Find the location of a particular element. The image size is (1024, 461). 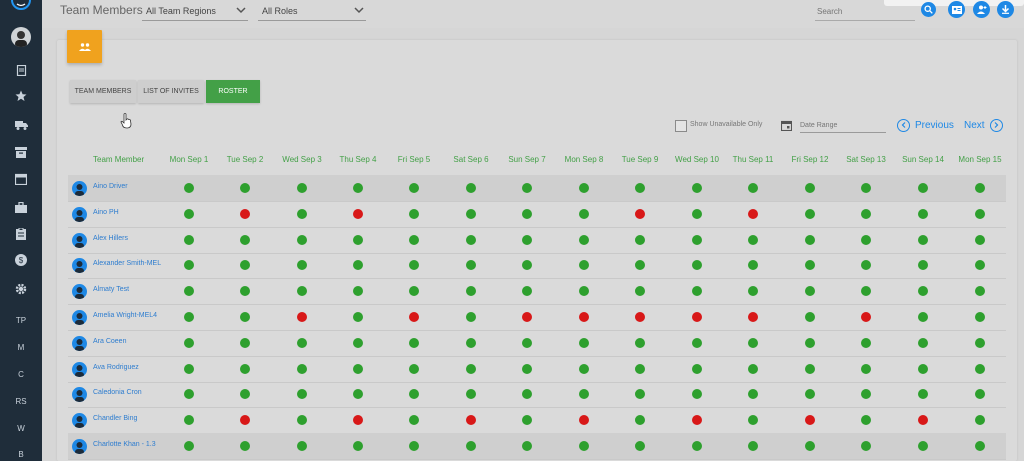

tab-roster: ROSTER is located at coordinates (233, 91).